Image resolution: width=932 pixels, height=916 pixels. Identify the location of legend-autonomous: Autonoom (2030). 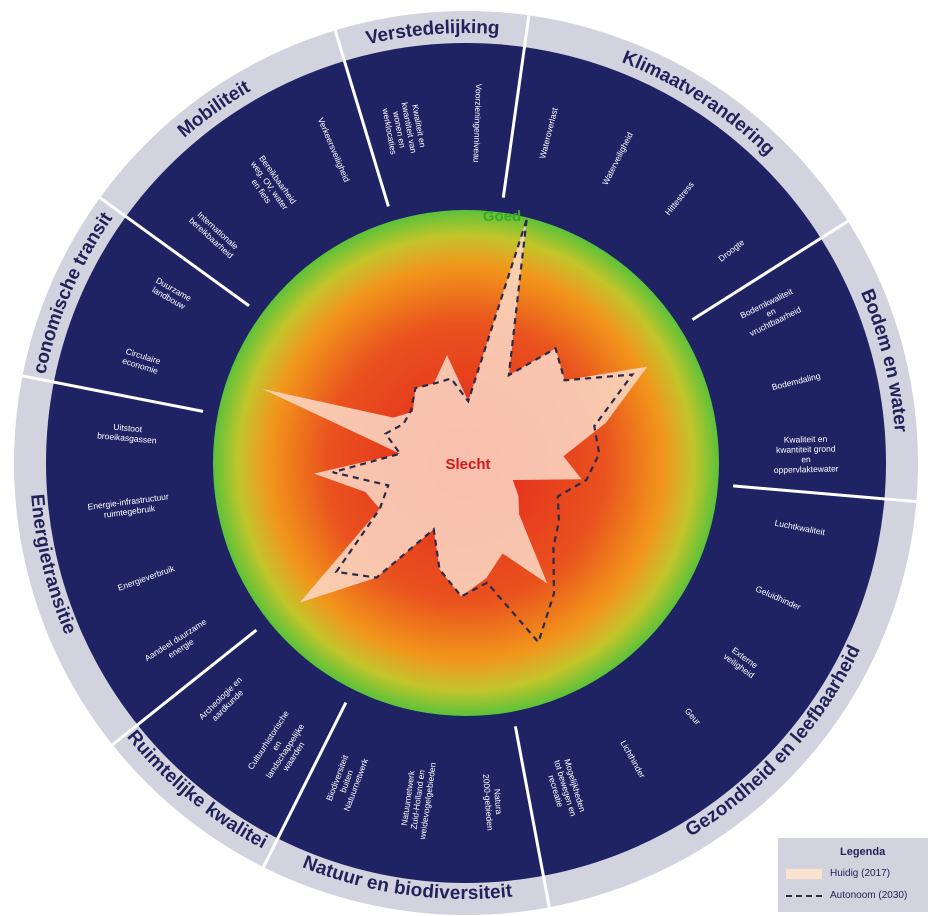
(846, 895).